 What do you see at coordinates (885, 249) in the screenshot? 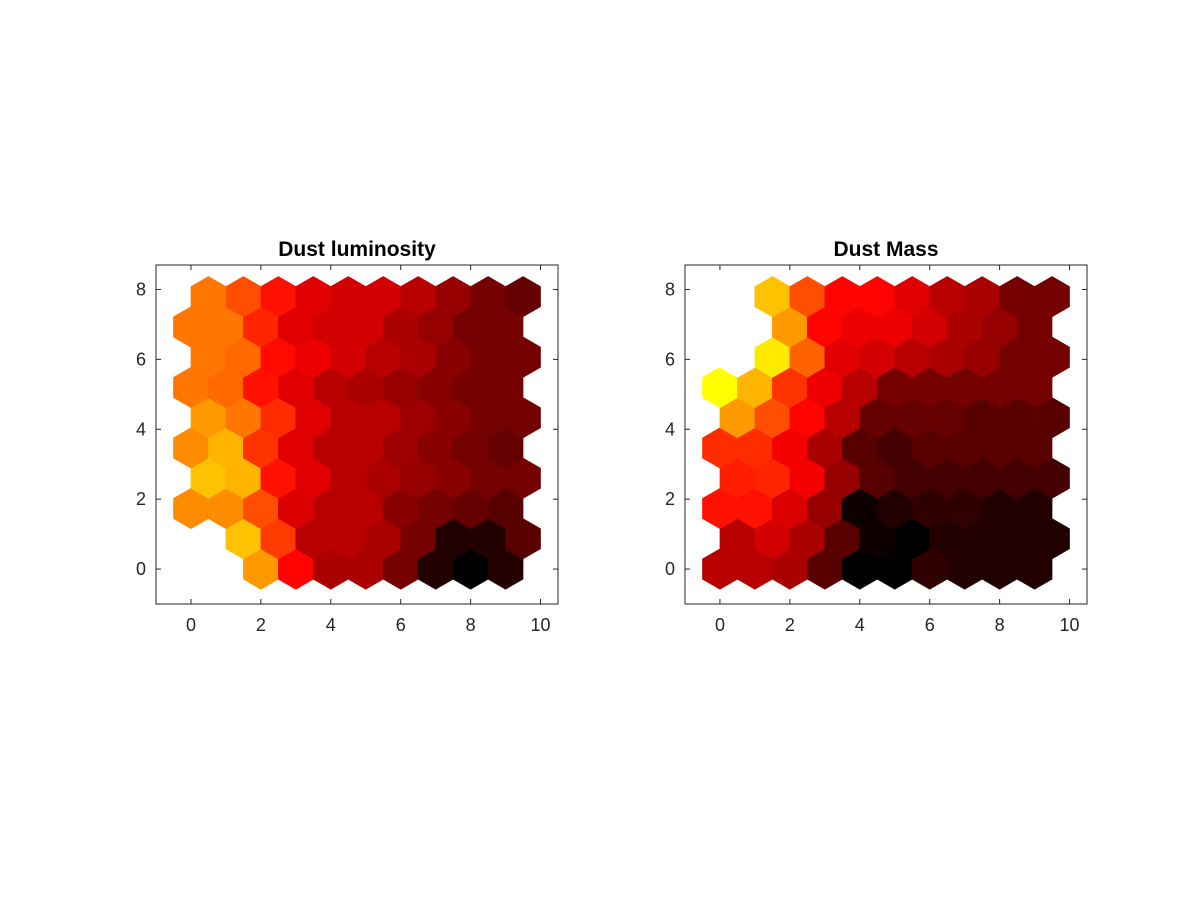
I see `chart-title: Dust Mass` at bounding box center [885, 249].